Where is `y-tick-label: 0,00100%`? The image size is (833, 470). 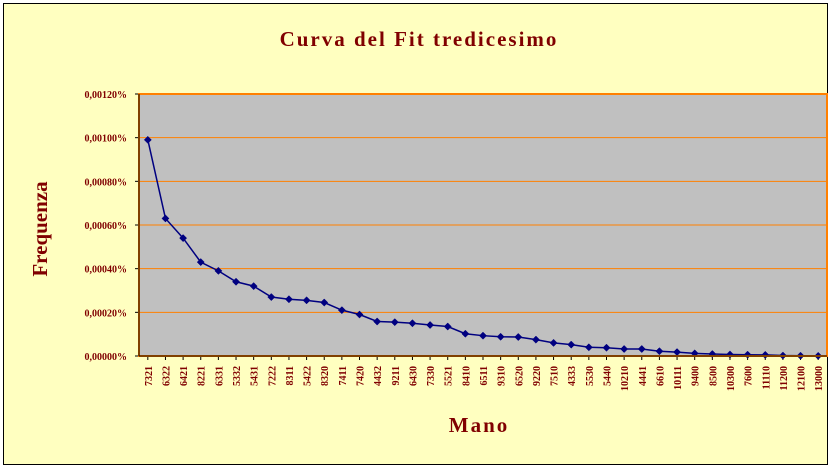 y-tick-label: 0,00100% is located at coordinates (106, 139).